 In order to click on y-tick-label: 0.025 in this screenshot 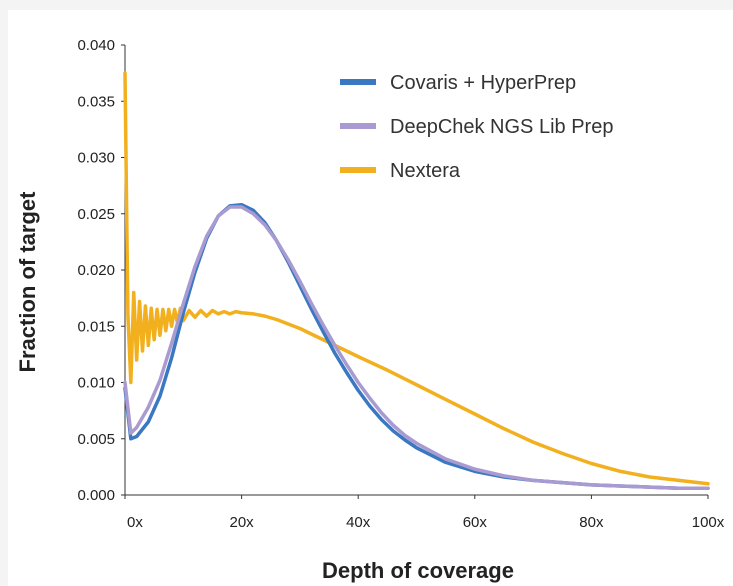, I will do `click(96, 214)`.